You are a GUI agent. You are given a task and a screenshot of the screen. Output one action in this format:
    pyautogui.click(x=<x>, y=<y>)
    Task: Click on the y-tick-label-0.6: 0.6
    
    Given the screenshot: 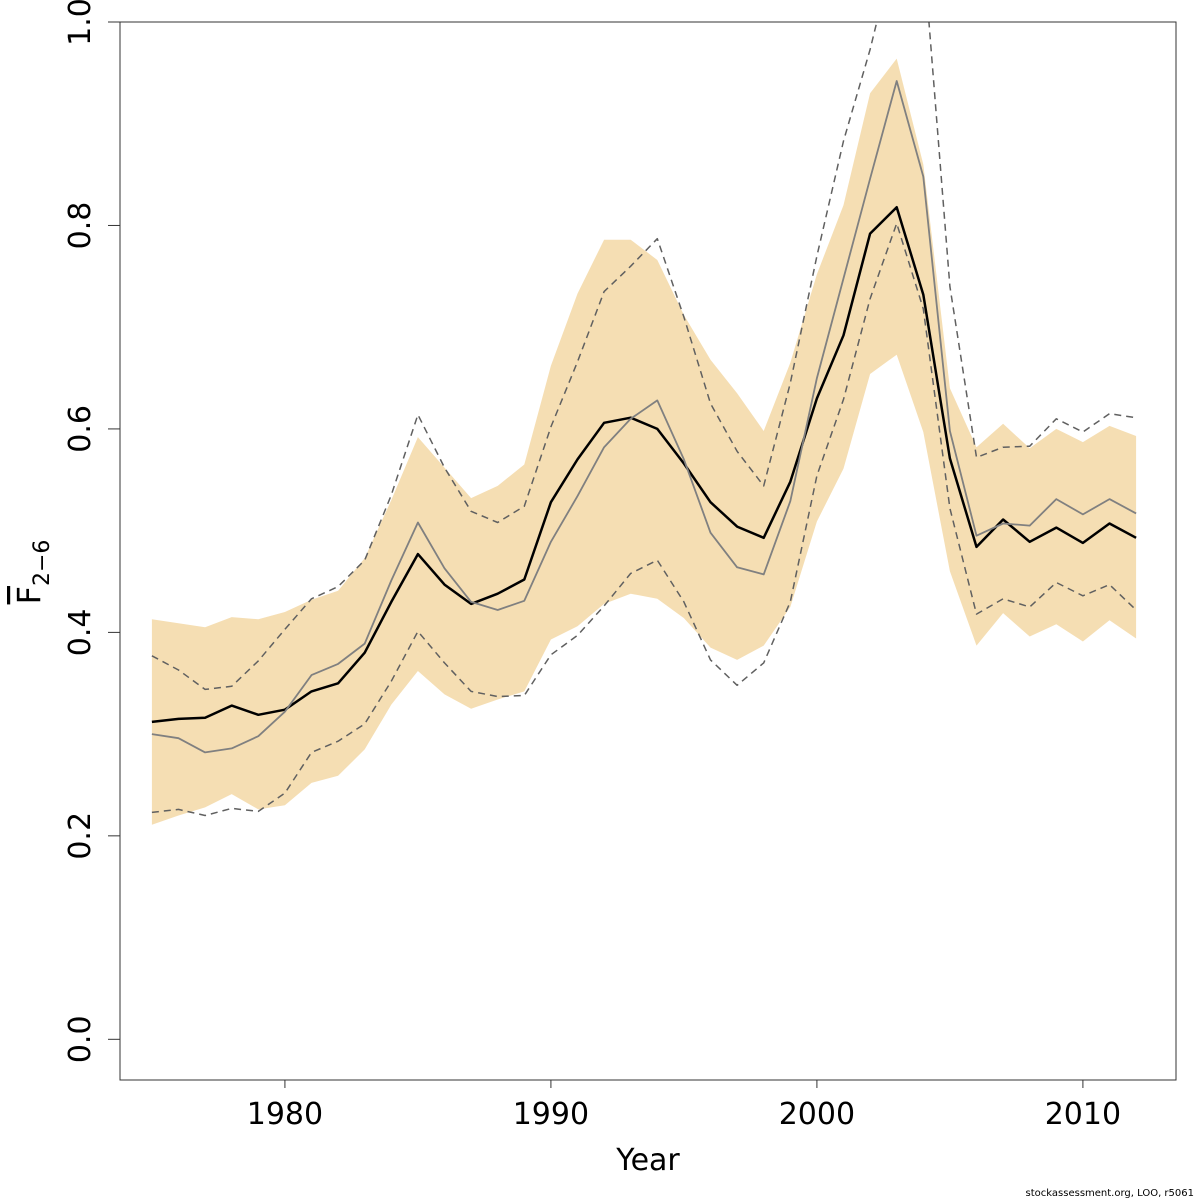 What is the action you would take?
    pyautogui.click(x=80, y=429)
    